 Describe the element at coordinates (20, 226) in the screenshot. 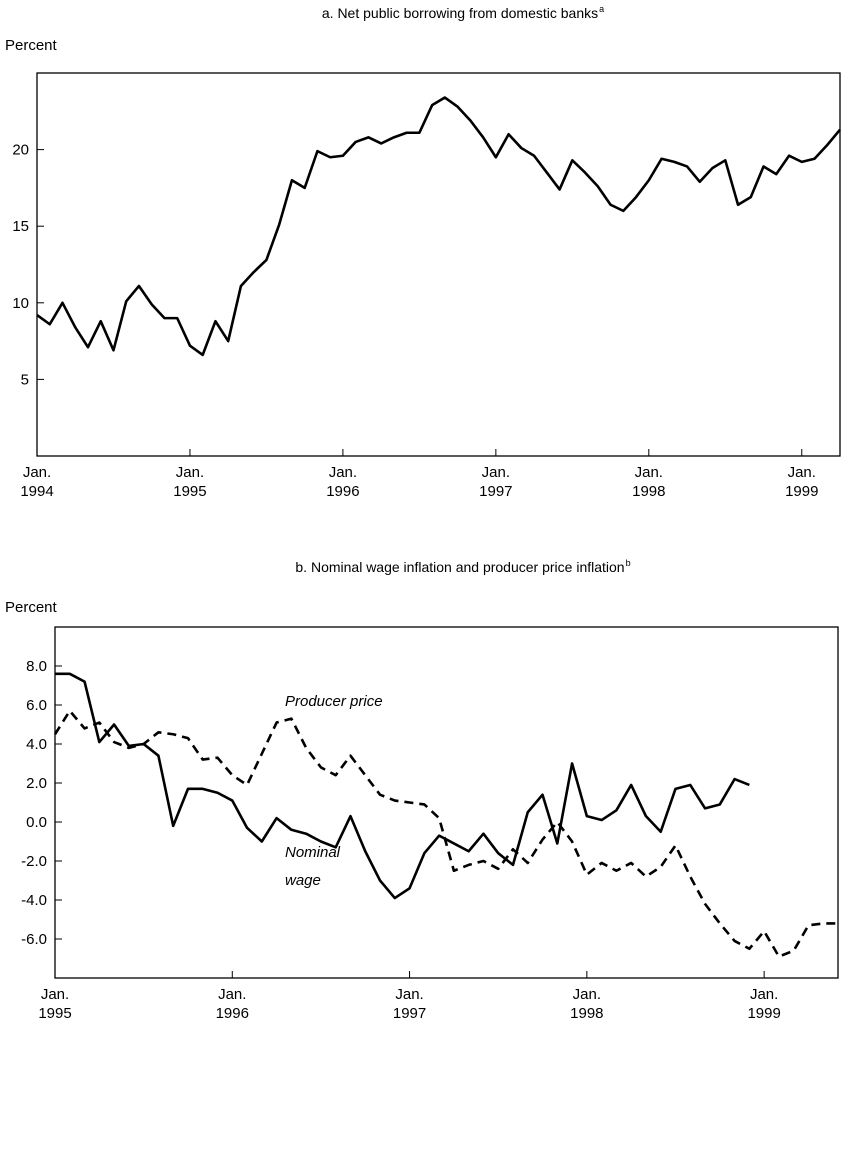

I see `y-tick-label: 15` at that location.